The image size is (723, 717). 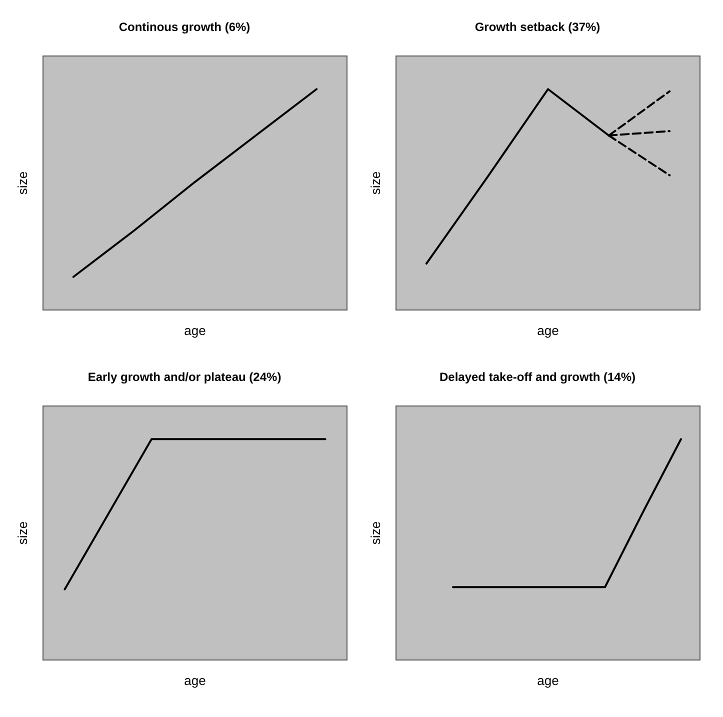 What do you see at coordinates (184, 27) in the screenshot?
I see `chart-title: Continous growth (6%)` at bounding box center [184, 27].